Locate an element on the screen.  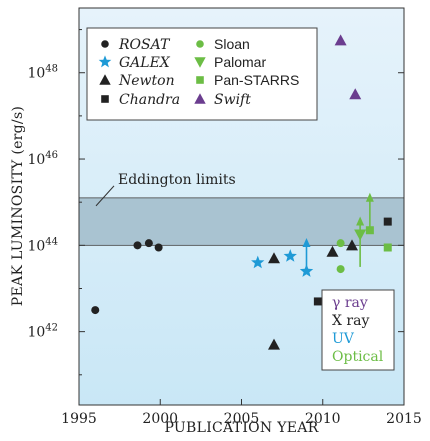
y-tick-label-48: 1048 is located at coordinates (42, 73).